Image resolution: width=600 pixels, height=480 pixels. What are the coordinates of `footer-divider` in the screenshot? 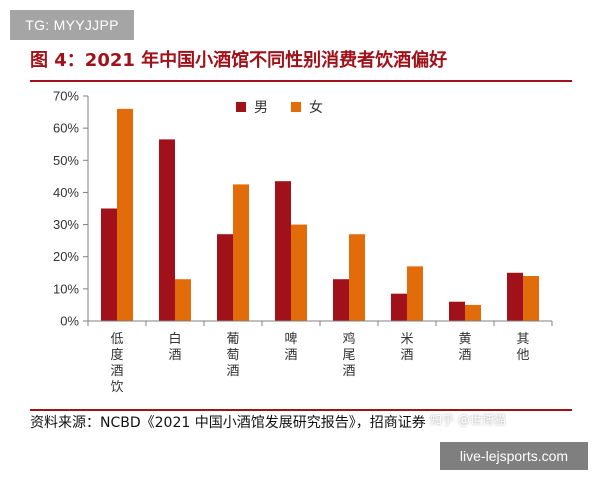 It's located at (301, 410).